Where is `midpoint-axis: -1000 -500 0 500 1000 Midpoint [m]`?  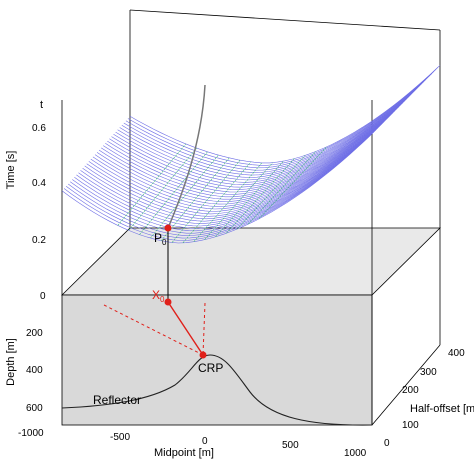
midpoint-axis: -1000 -500 0 500 1000 Midpoint [m] is located at coordinates (192, 443).